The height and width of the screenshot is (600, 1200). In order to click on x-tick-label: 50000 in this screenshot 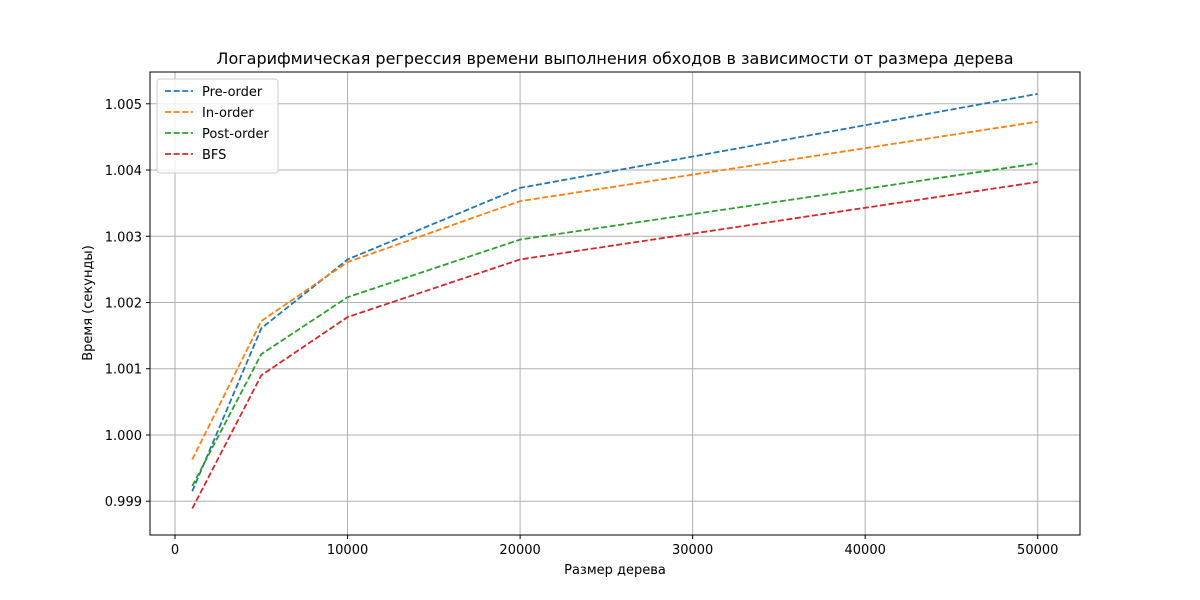, I will do `click(1037, 550)`.